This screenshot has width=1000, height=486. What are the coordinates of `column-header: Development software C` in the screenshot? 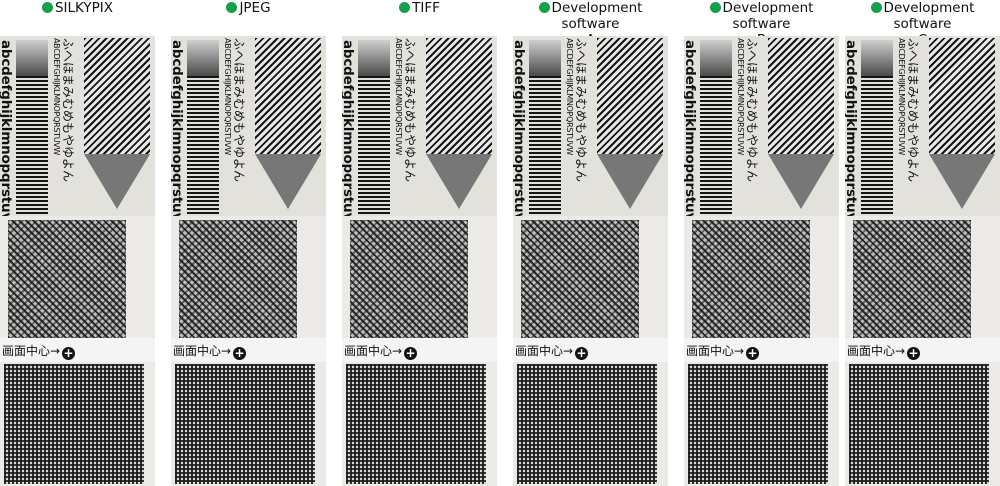 It's located at (922, 24).